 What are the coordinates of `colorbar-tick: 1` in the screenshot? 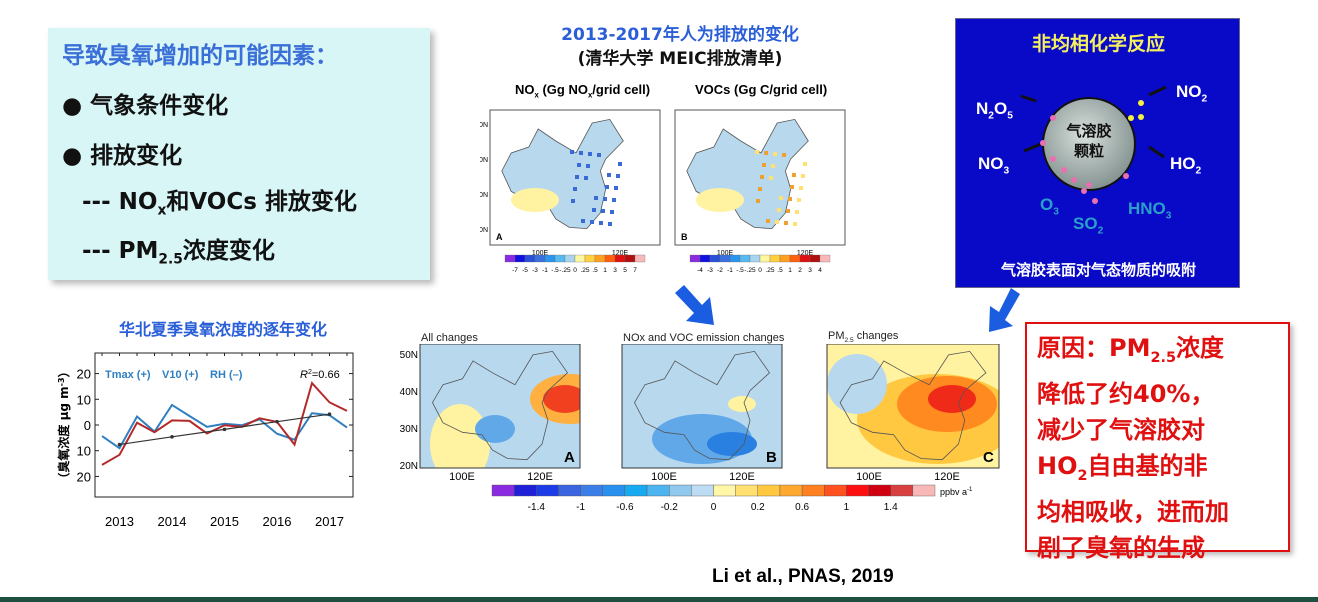 It's located at (790, 270).